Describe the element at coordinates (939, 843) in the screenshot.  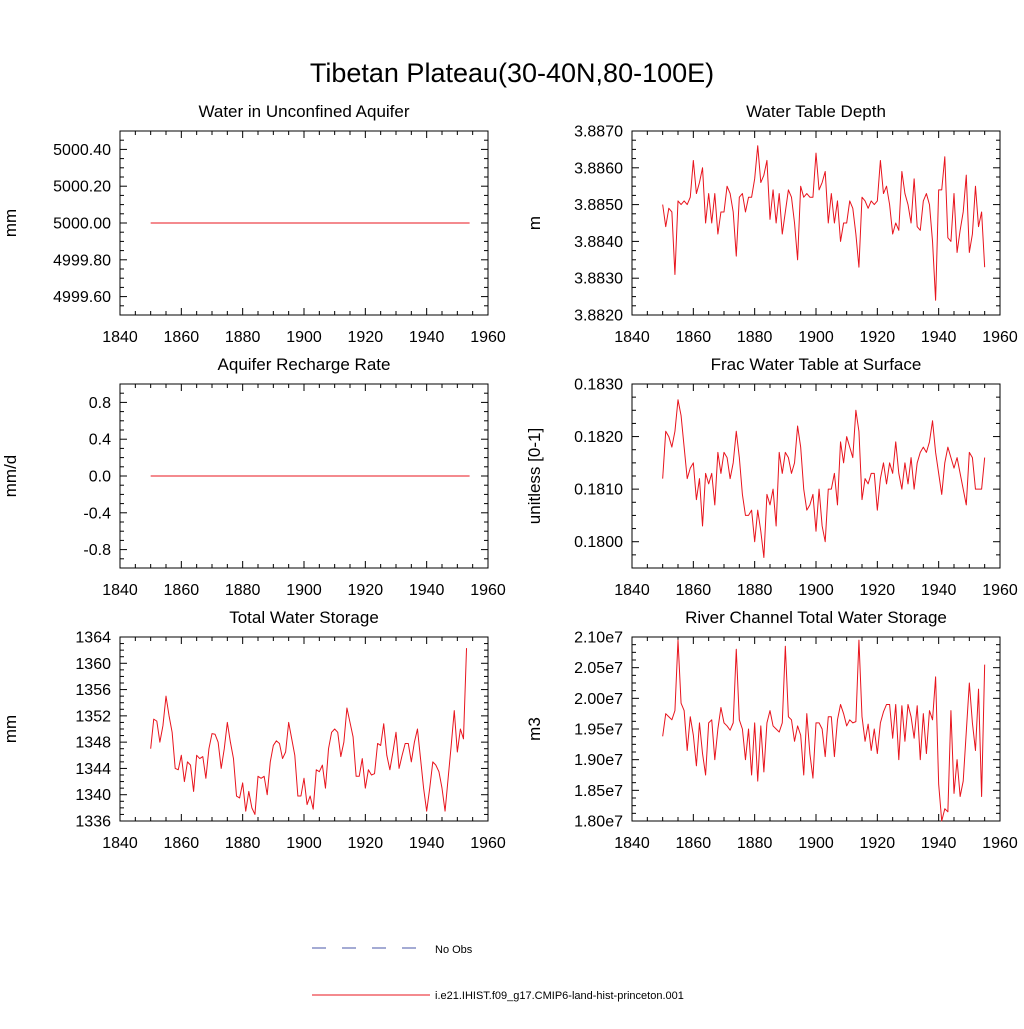
I see `river-channel-storage-xtick-label: 1940` at that location.